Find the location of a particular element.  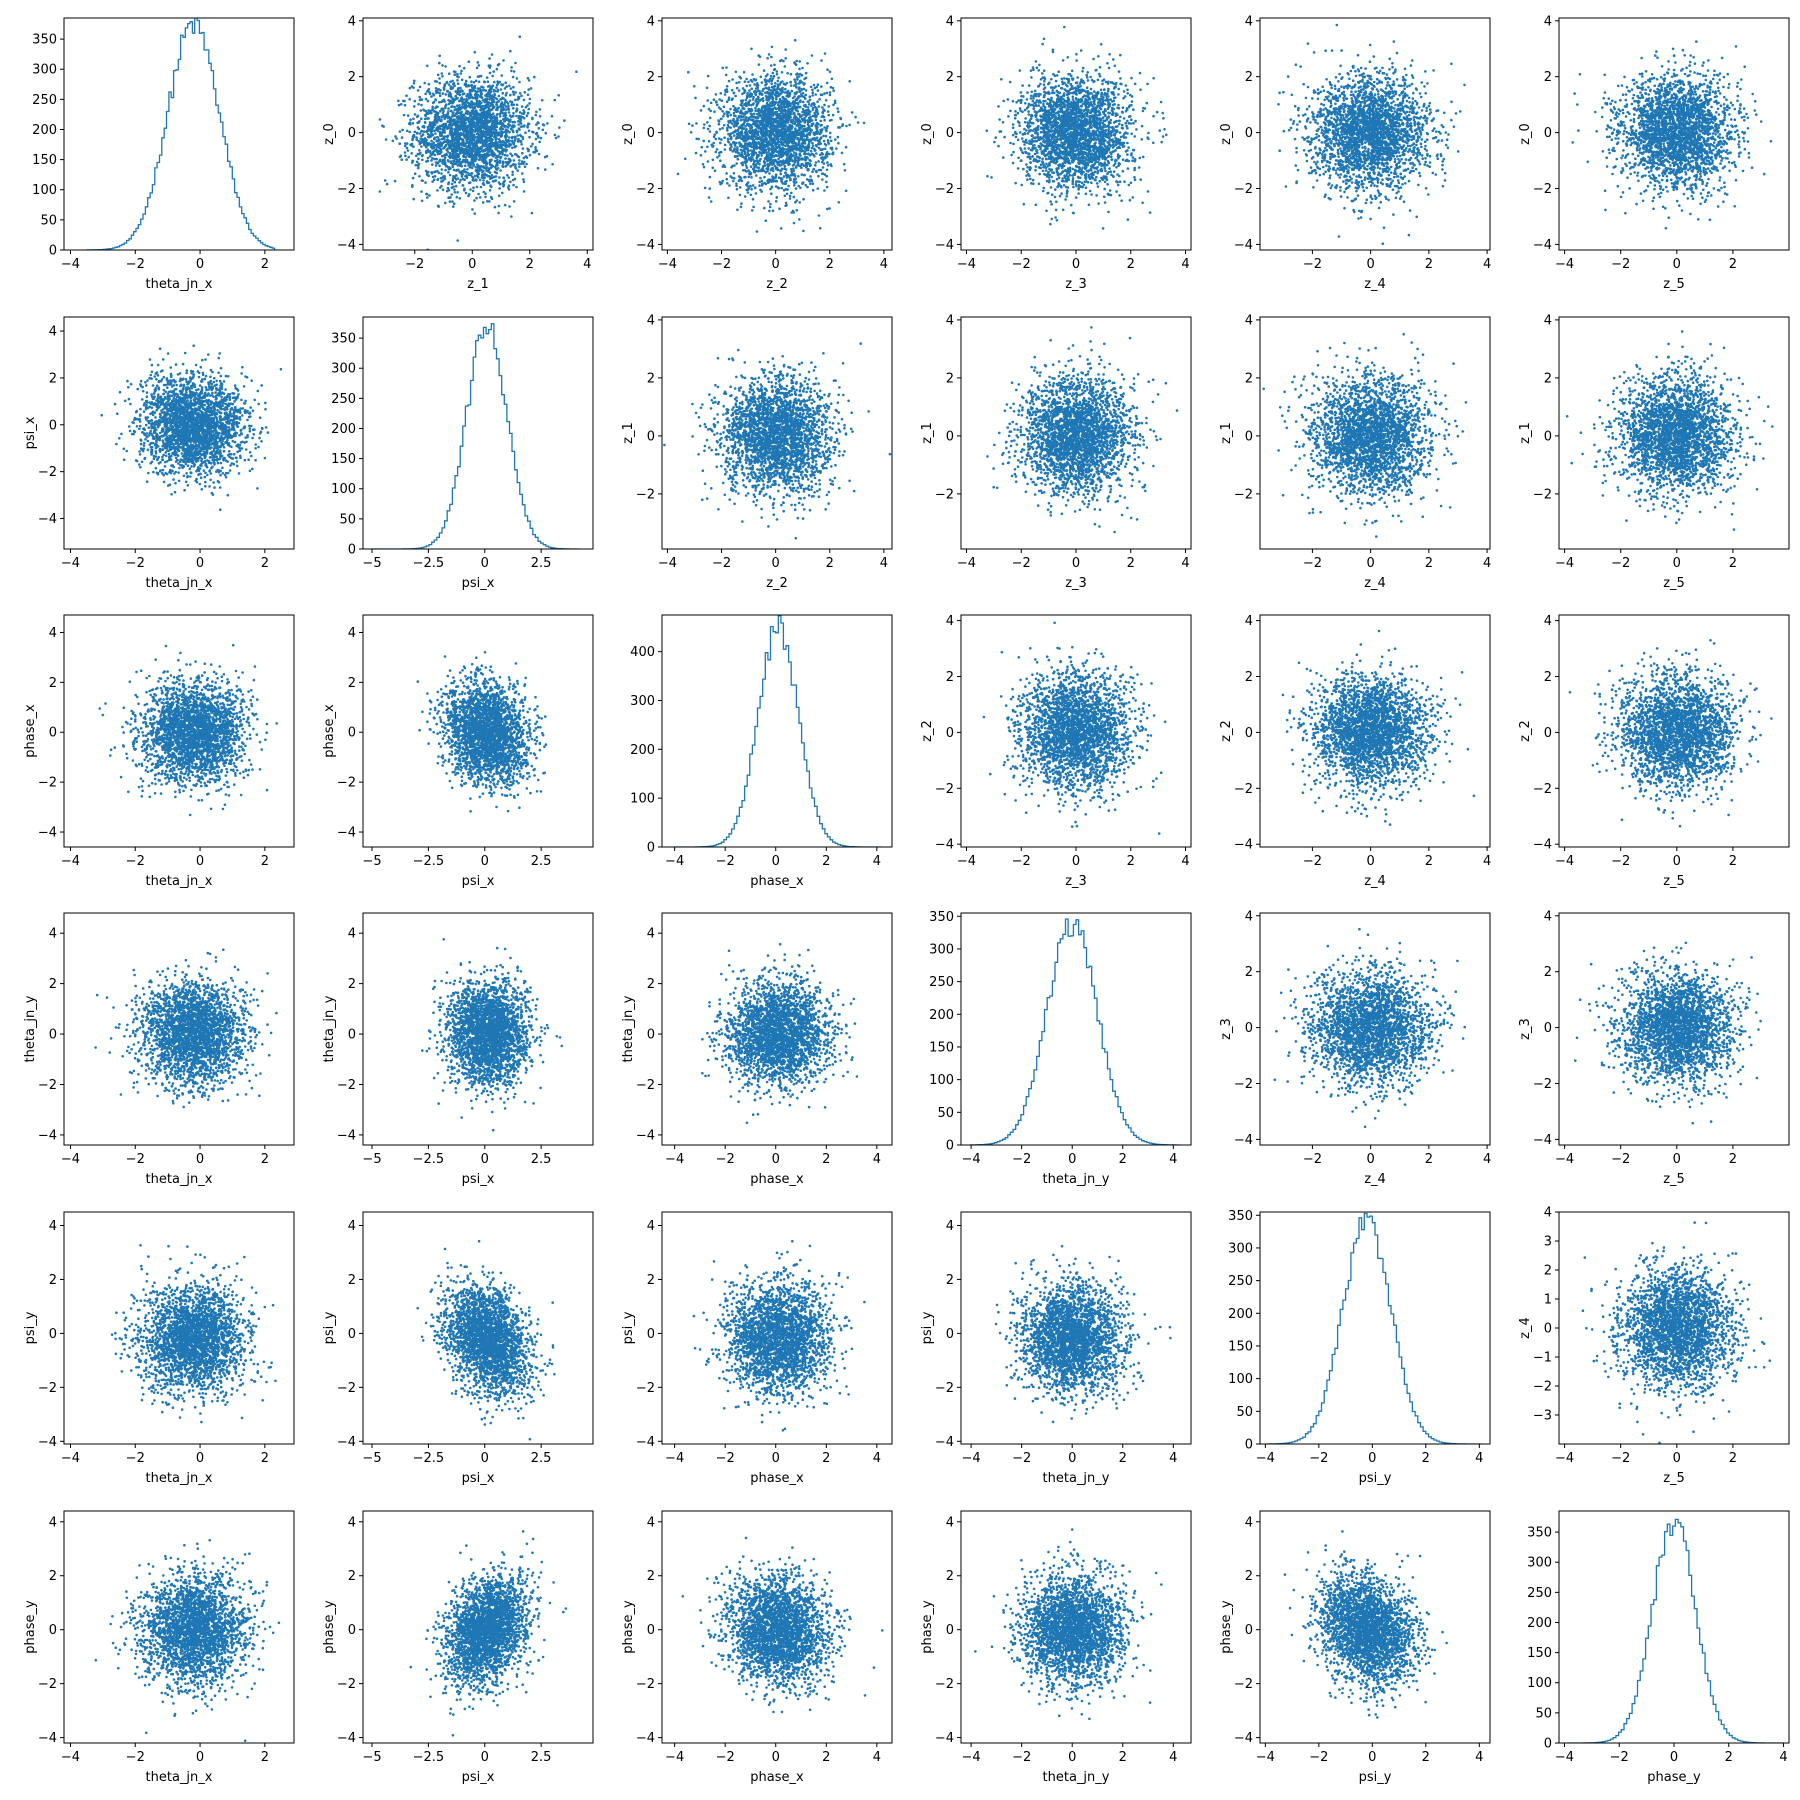

x-tick-label: −4 is located at coordinates (70, 264).